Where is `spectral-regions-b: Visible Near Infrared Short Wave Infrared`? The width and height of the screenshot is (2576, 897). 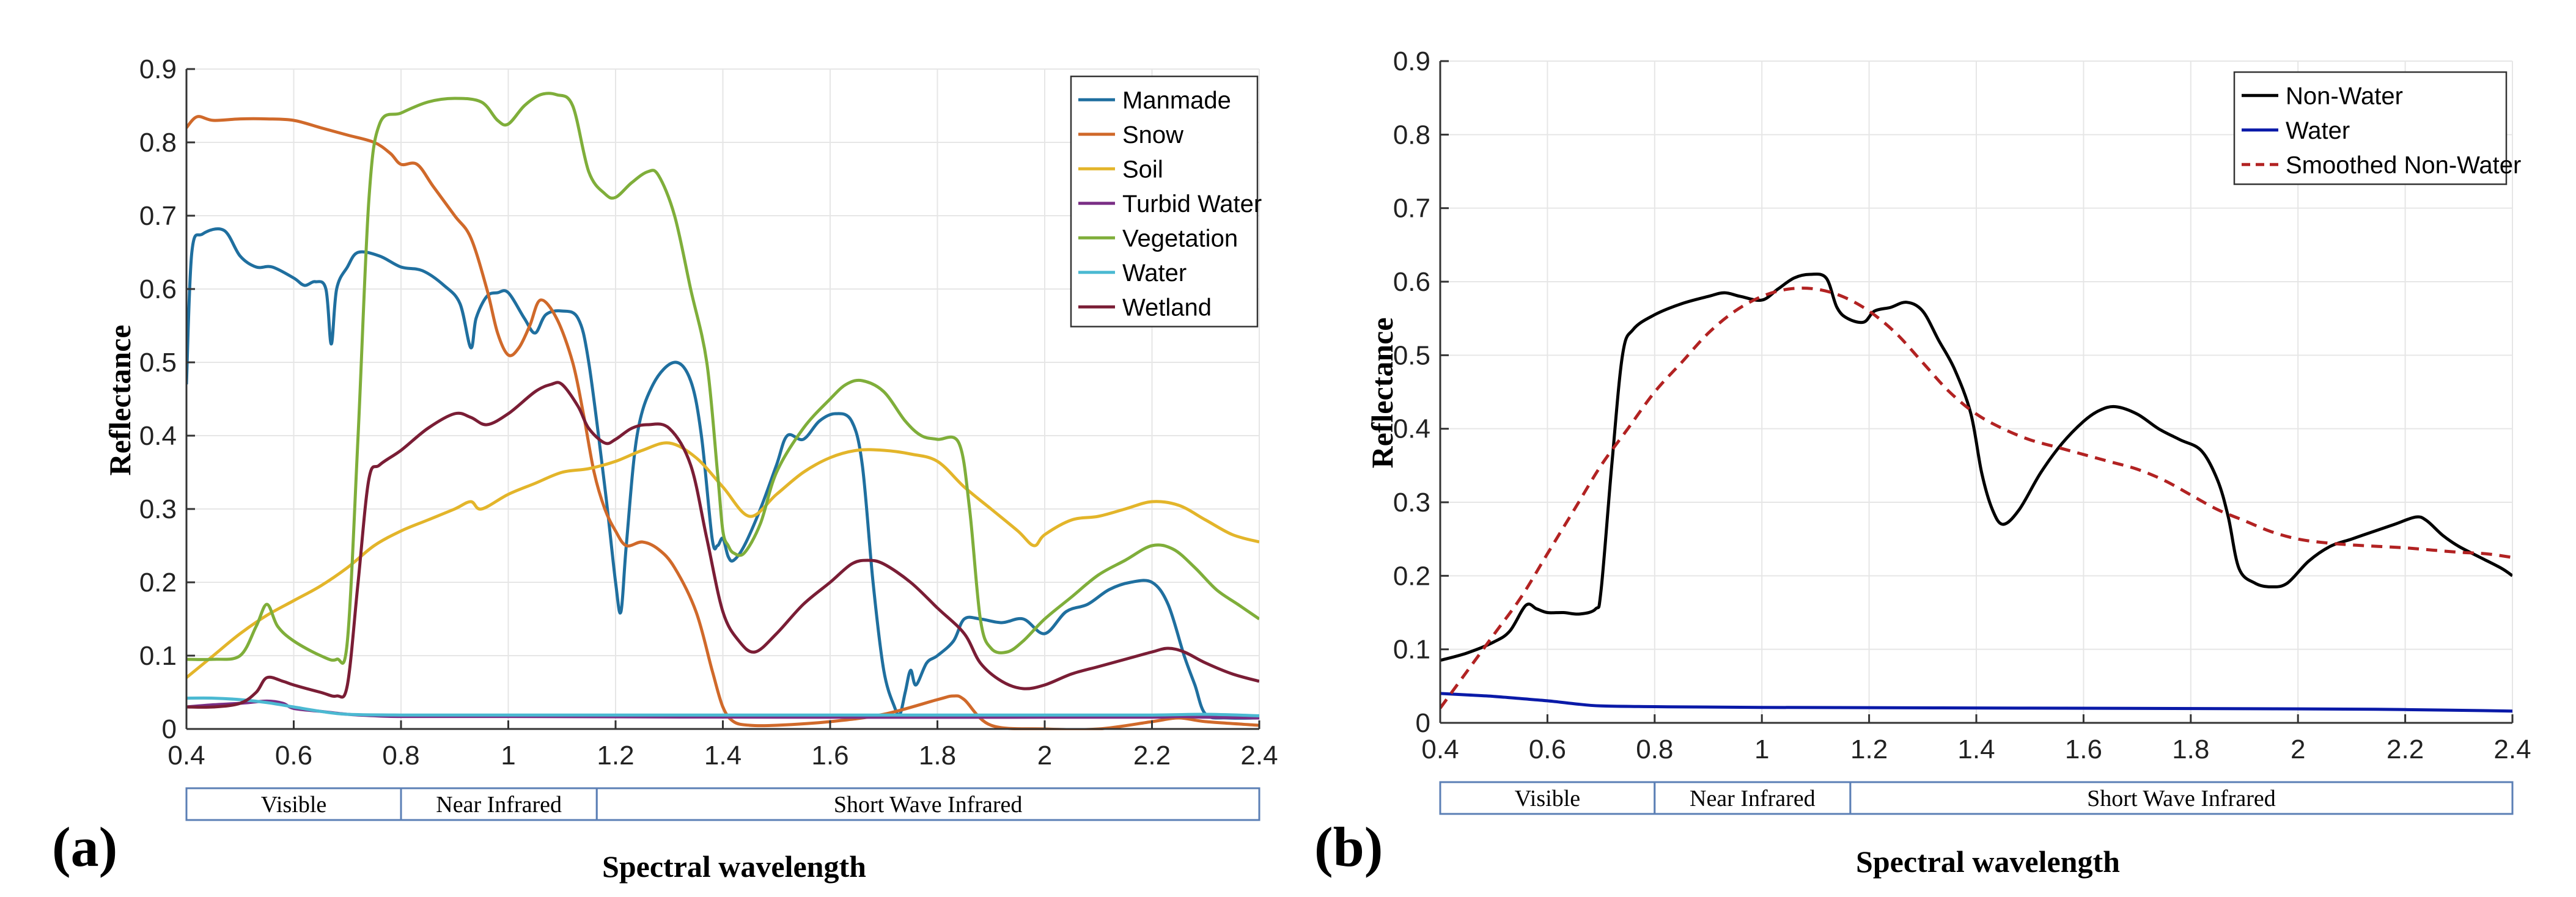 spectral-regions-b: Visible Near Infrared Short Wave Infrared is located at coordinates (1976, 798).